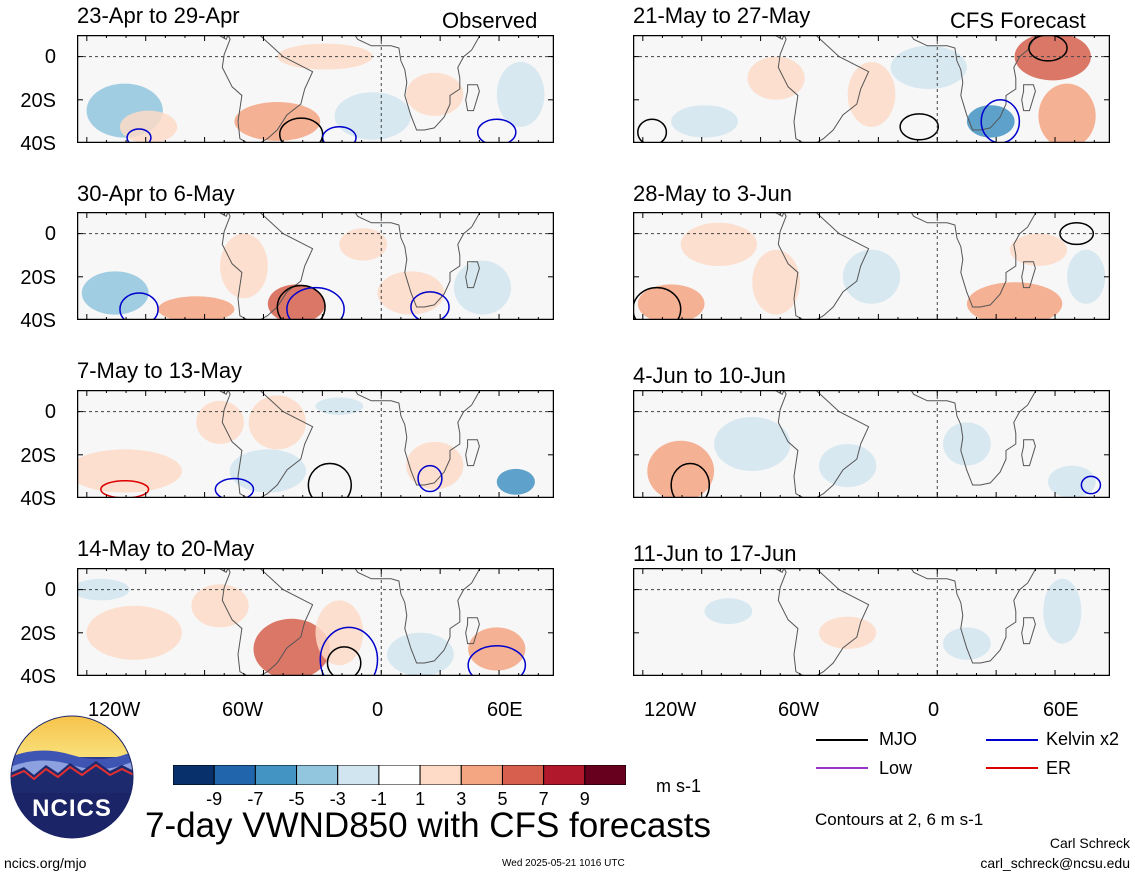 The width and height of the screenshot is (1135, 878). I want to click on colorbar-tick-label: -9, so click(214, 799).